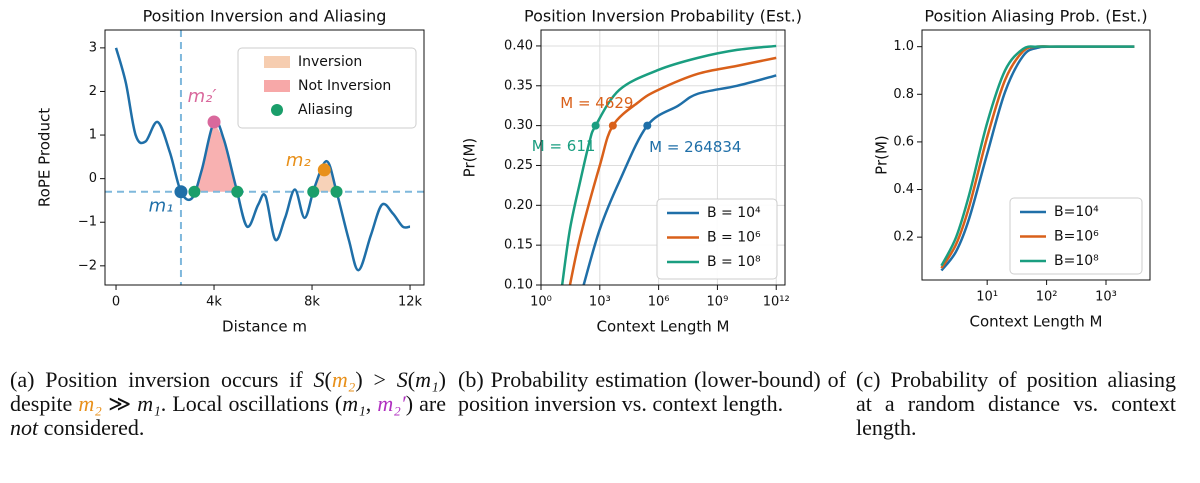  Describe the element at coordinates (734, 213) in the screenshot. I see `legend-label: B = 10⁴` at that location.